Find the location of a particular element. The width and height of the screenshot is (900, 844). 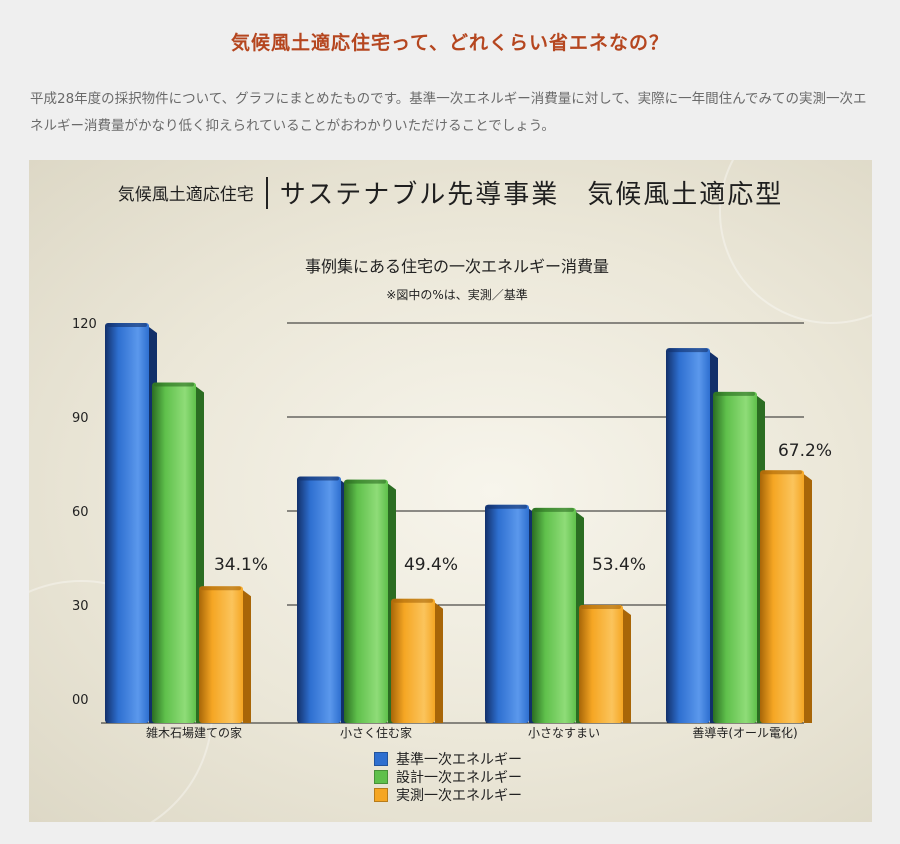

page-heading: 気候風土適応住宅って、どれくらい省エネなの？ is located at coordinates (450, 43).